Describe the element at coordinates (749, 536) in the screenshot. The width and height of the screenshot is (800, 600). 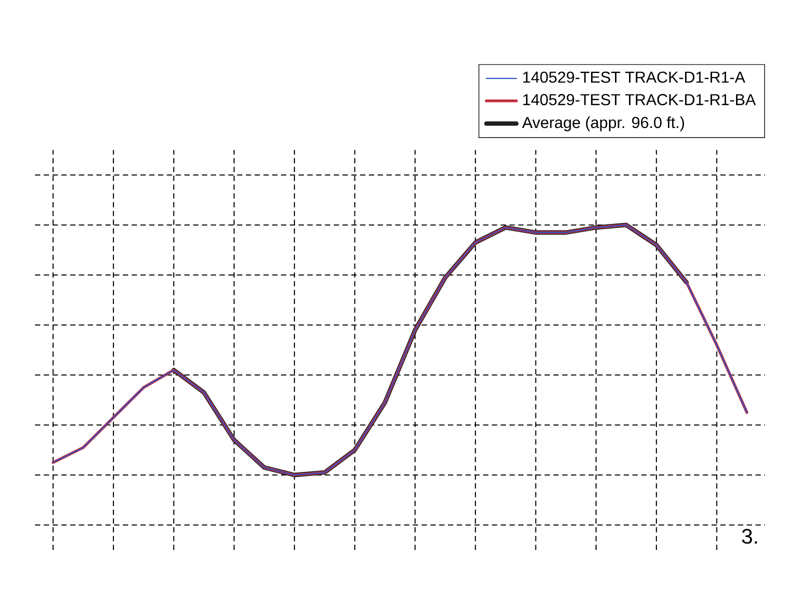
I see `text: 3.` at that location.